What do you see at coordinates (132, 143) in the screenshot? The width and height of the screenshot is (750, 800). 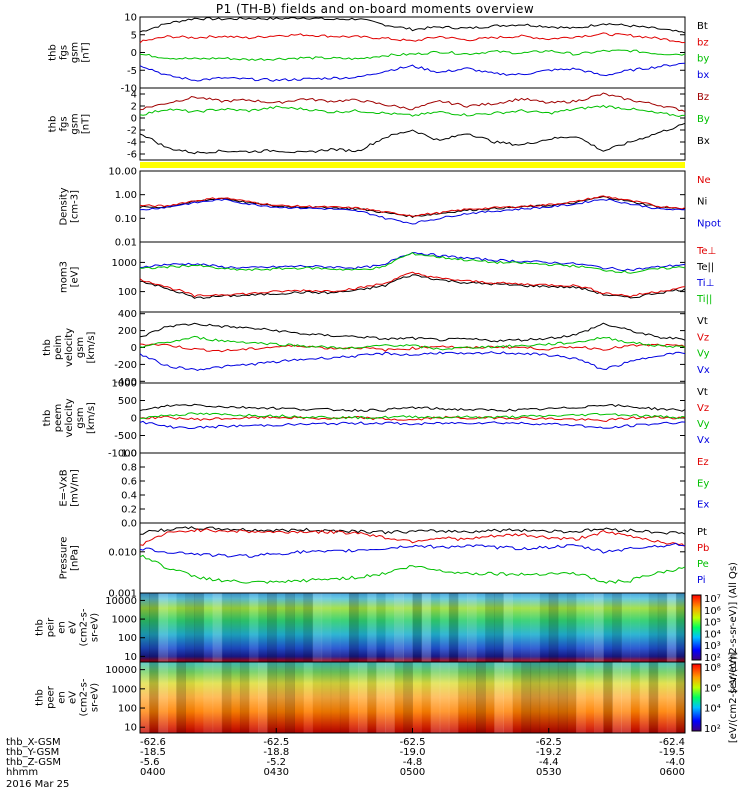 I see `y-tick-label: -4` at bounding box center [132, 143].